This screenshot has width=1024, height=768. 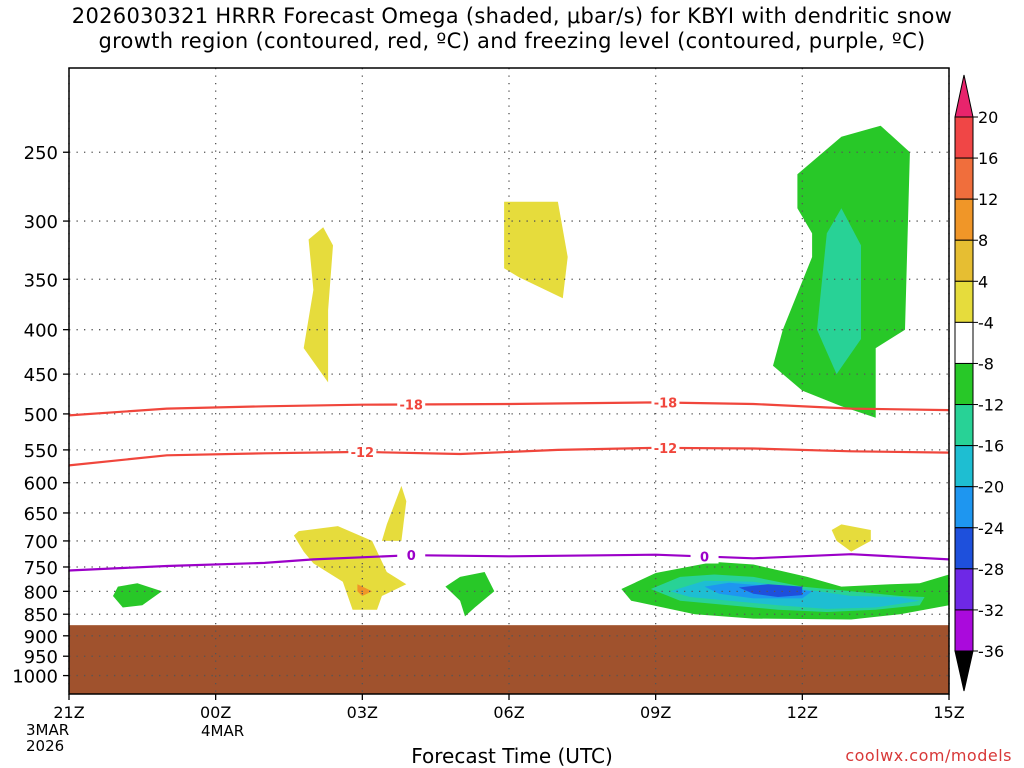 I want to click on y-tick-label-1000: 1000, so click(x=35, y=677).